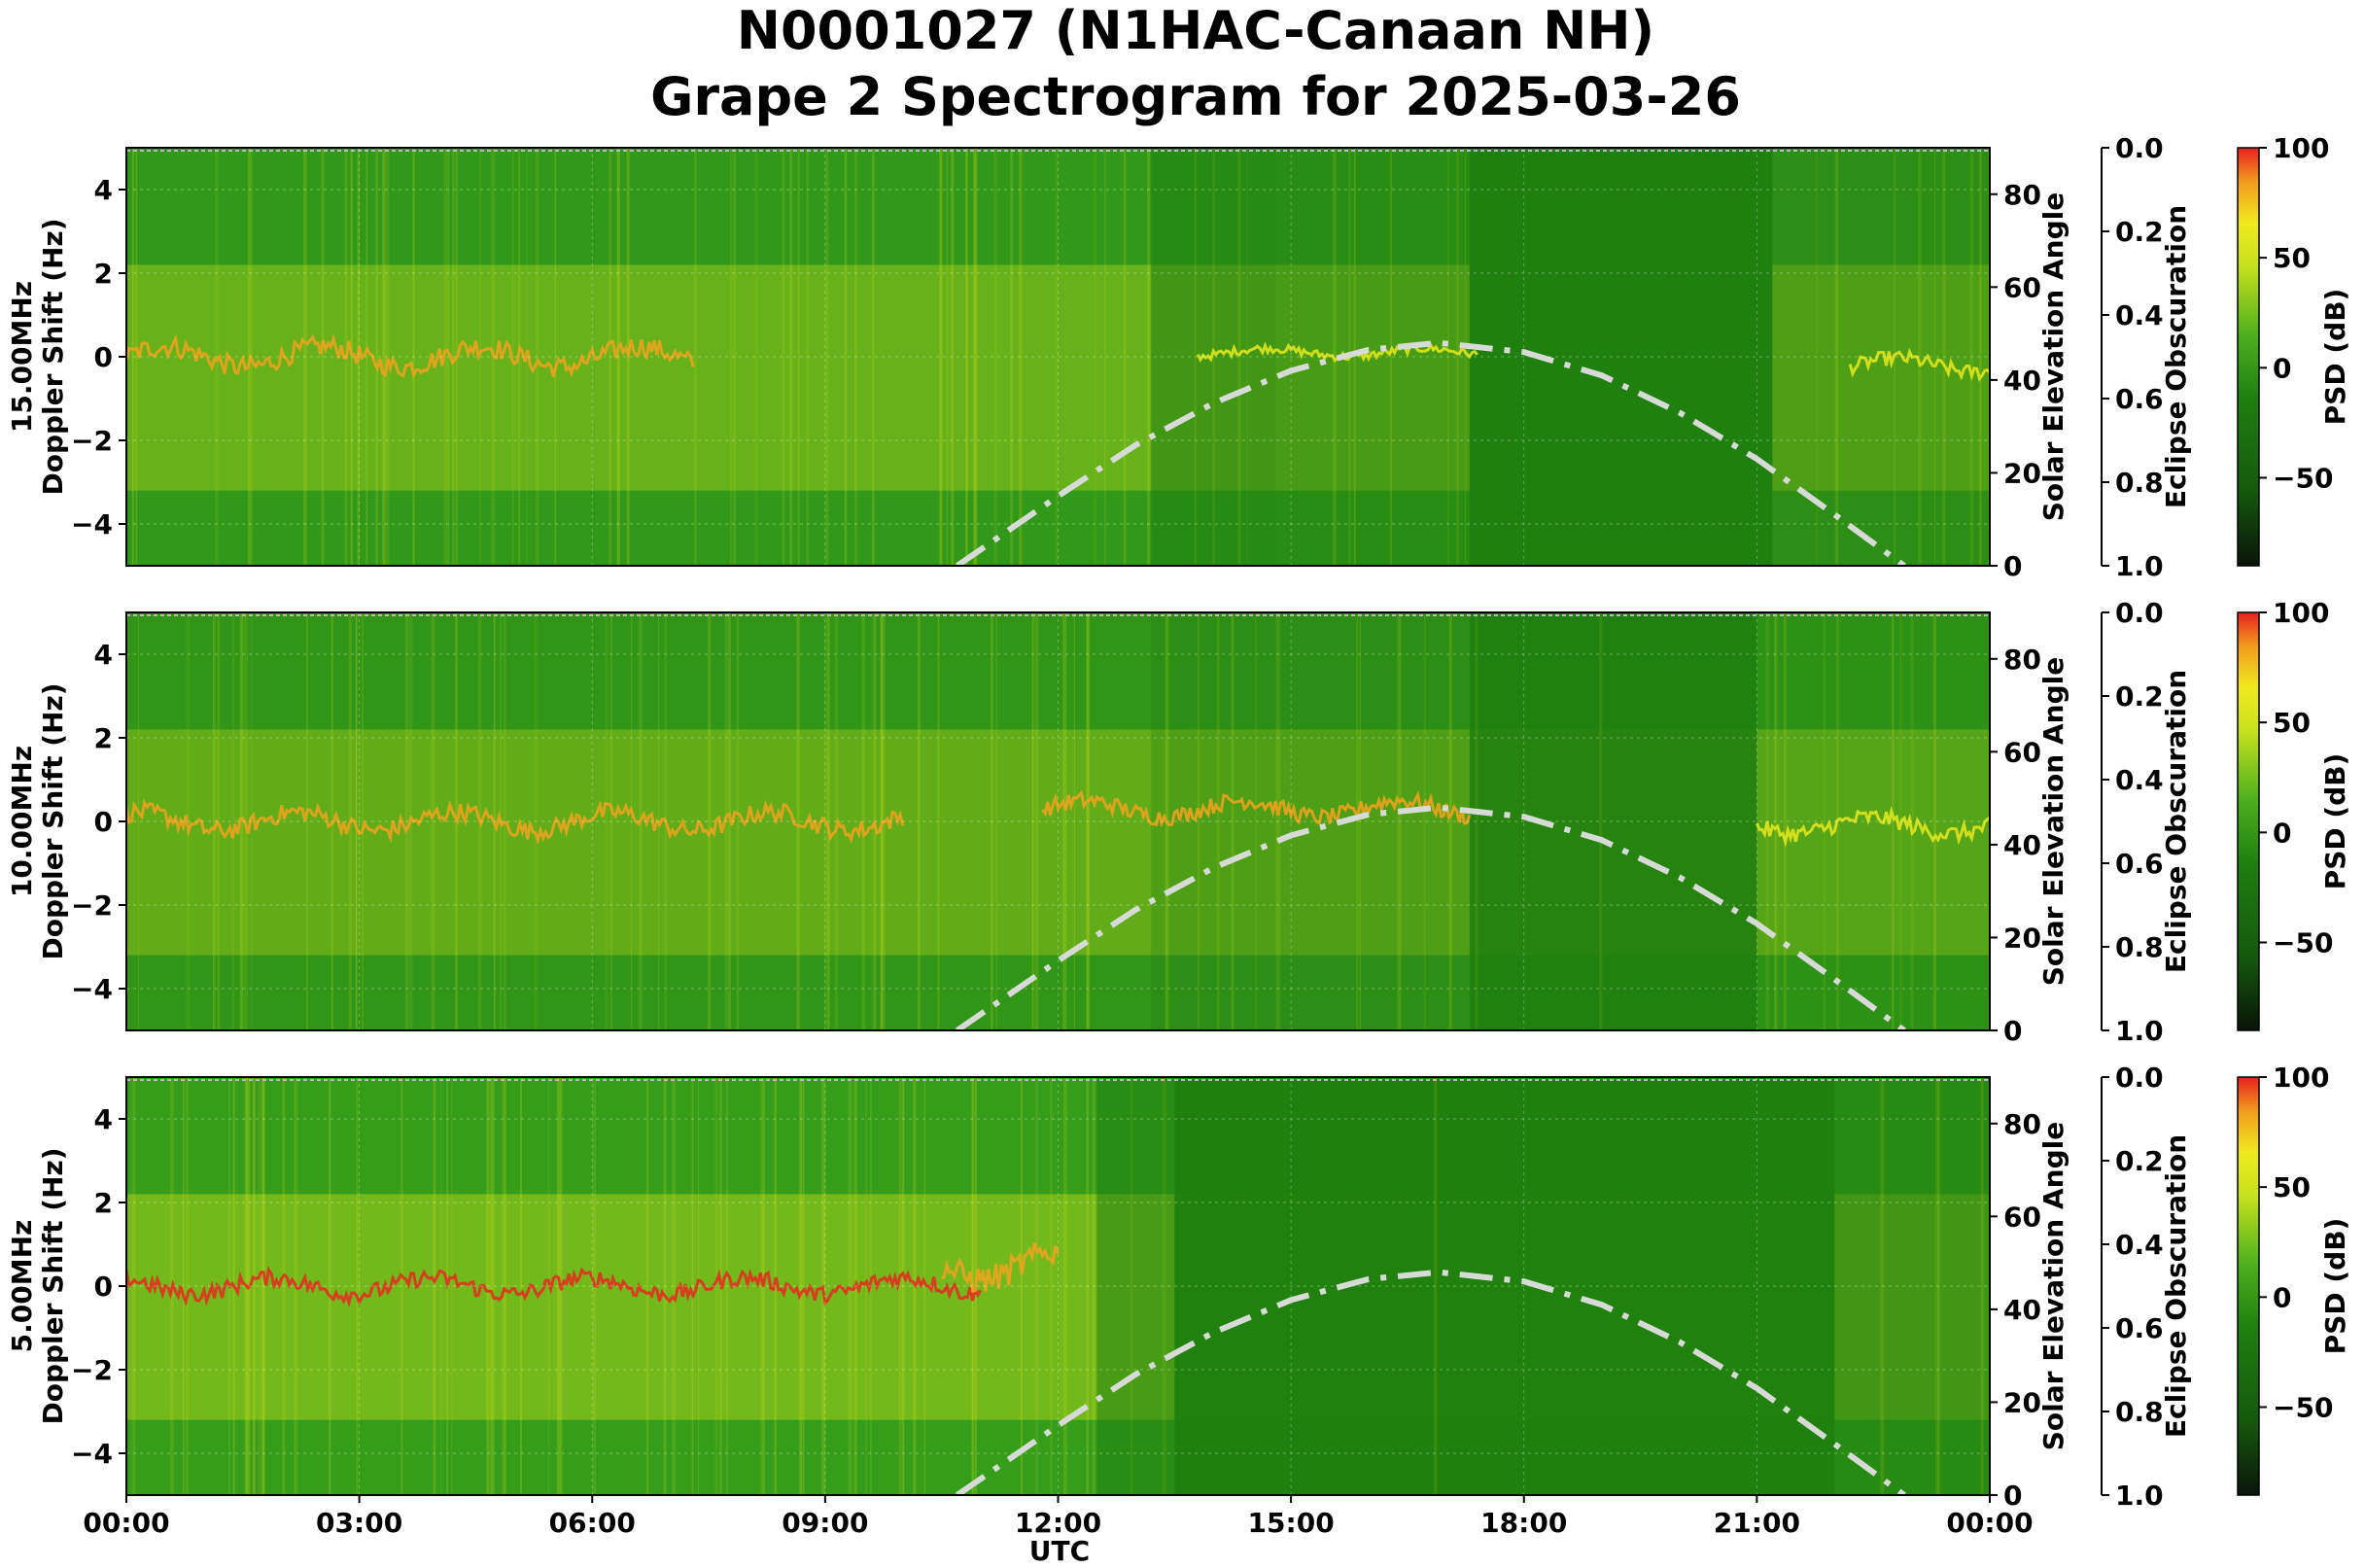 This screenshot has height=1568, width=2365. What do you see at coordinates (1060, 1551) in the screenshot?
I see `x-axis-label: UTC` at bounding box center [1060, 1551].